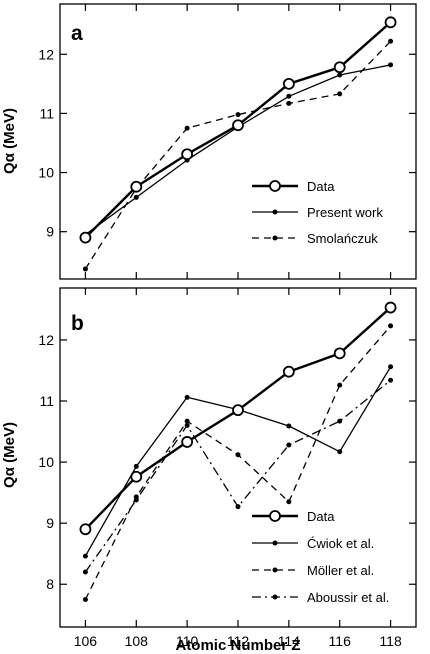  I want to click on panel-b-ytick-label: 11, so click(46, 401).